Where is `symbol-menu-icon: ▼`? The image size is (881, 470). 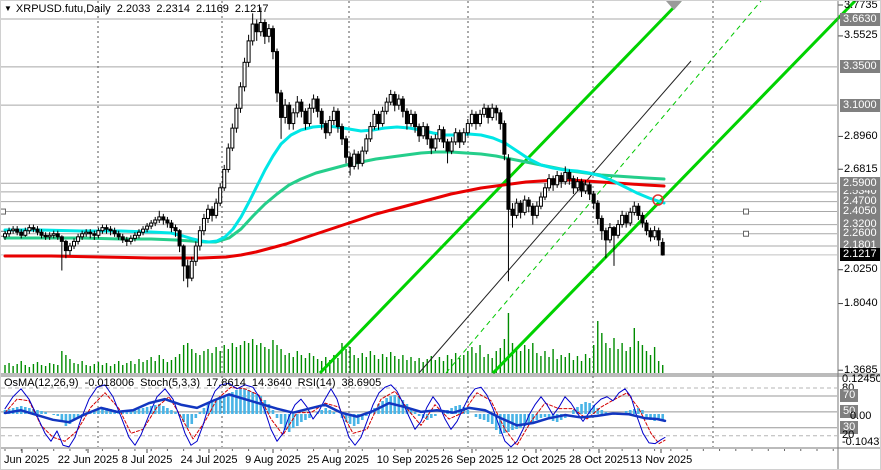 symbol-menu-icon: ▼ is located at coordinates (8, 8).